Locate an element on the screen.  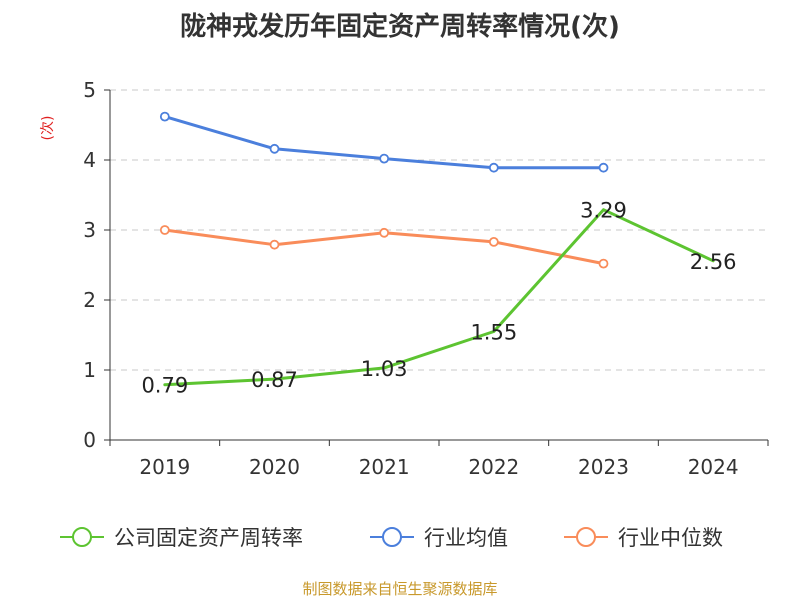
y-tick-label-5: 5 is located at coordinates (89, 90).